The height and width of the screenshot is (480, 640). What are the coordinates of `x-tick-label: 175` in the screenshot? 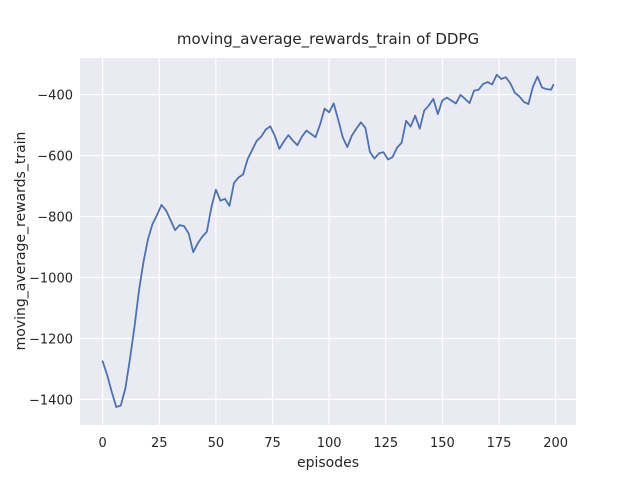 It's located at (499, 443).